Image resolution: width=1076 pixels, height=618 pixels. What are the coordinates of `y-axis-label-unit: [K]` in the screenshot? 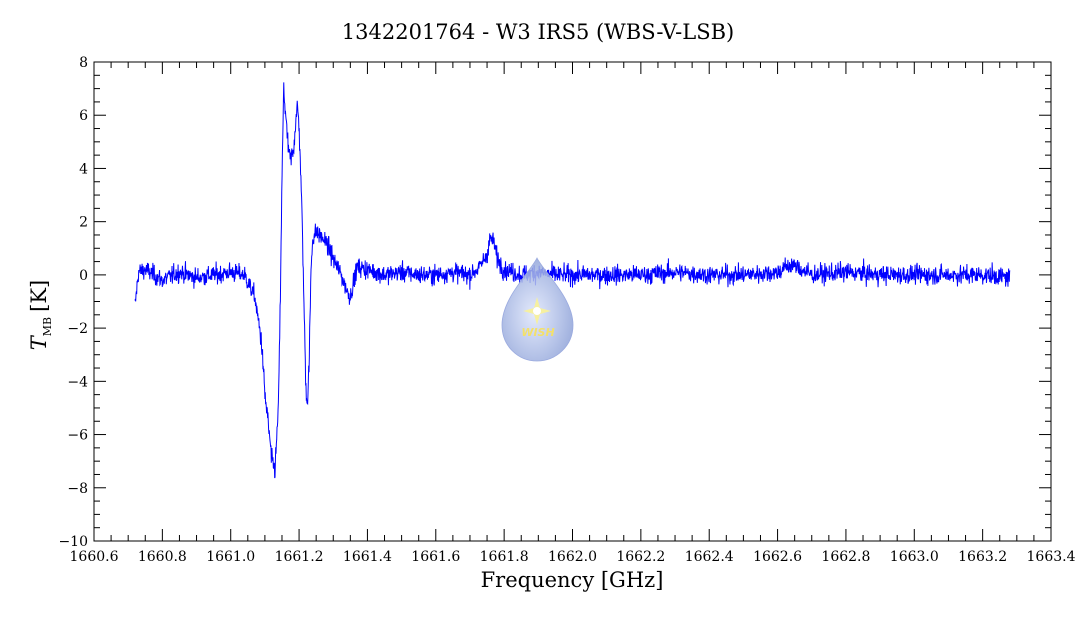 It's located at (39, 296).